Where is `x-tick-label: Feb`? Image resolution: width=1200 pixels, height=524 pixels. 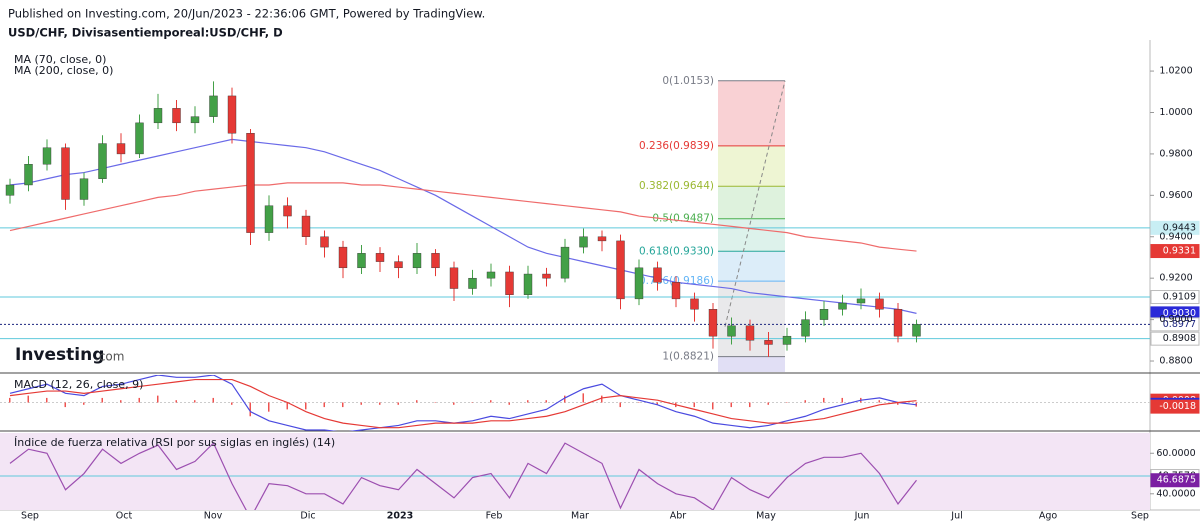
x-tick-label: Feb is located at coordinates (494, 516).